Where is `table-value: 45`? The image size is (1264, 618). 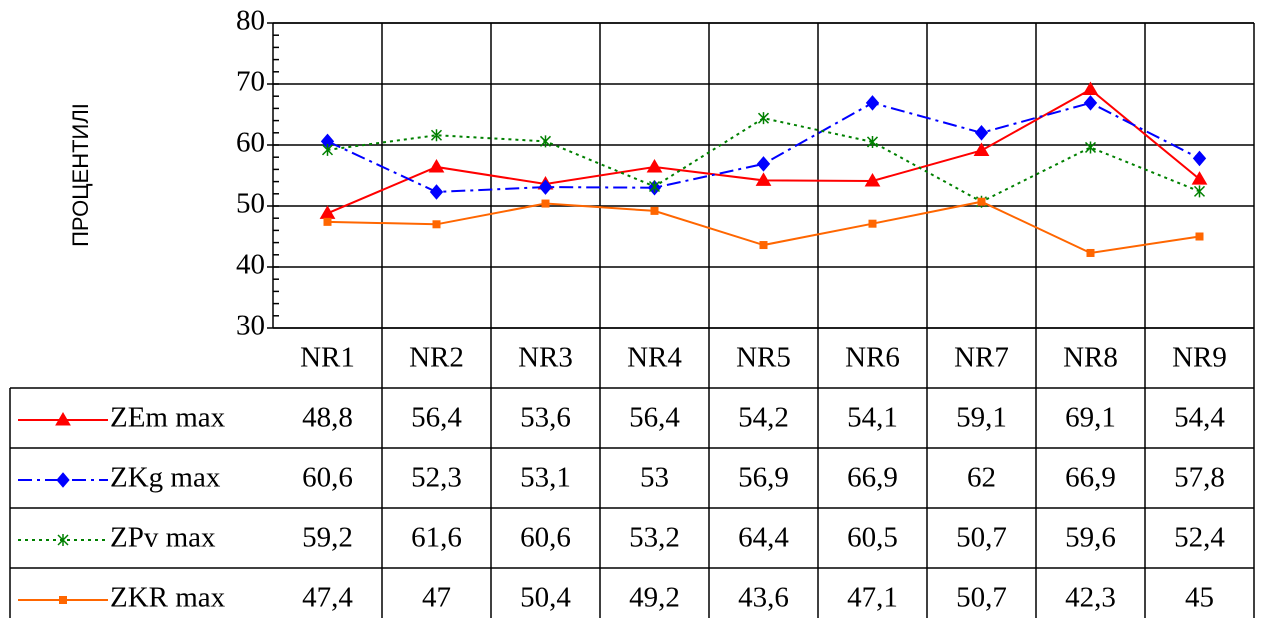
table-value: 45 is located at coordinates (1199, 598).